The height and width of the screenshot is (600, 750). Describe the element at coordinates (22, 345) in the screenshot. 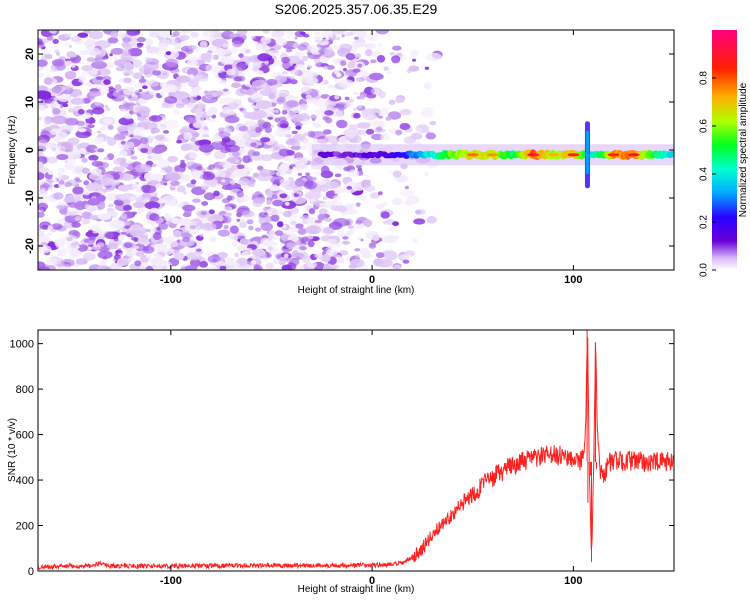

I see `y-tick-label: 1000` at that location.